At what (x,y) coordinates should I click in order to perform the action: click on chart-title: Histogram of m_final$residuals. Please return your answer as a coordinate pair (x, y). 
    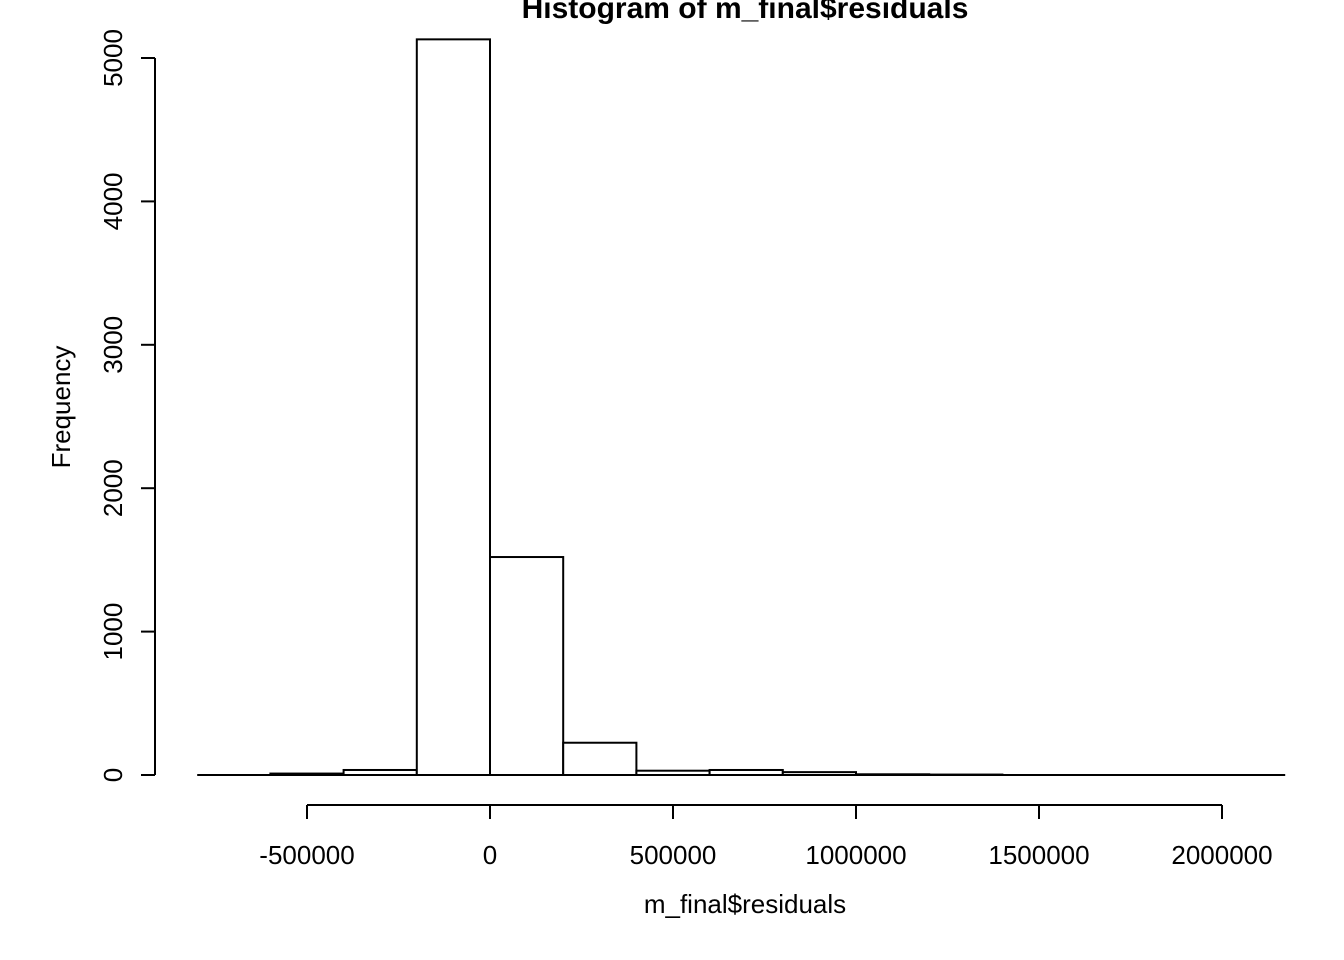
    Looking at the image, I should click on (745, 12).